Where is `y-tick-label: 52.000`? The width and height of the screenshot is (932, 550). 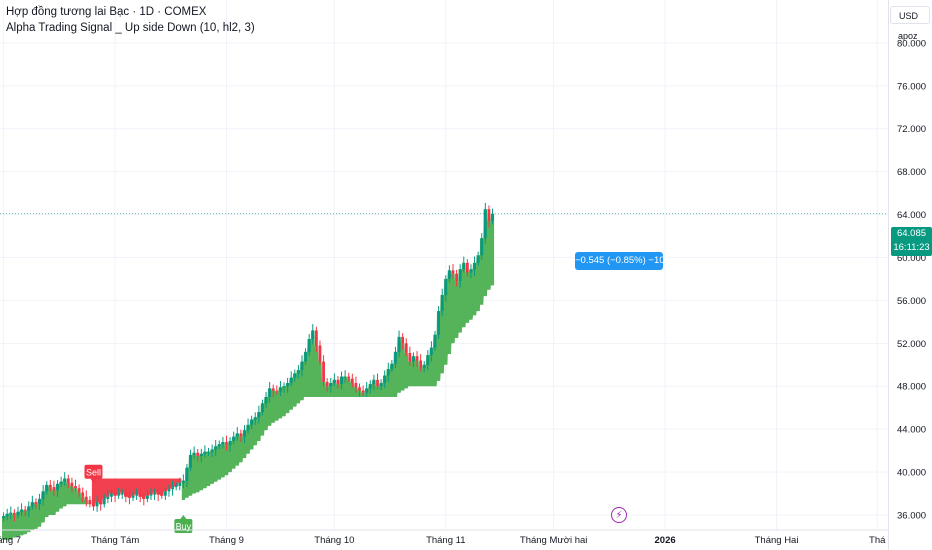
y-tick-label: 52.000 is located at coordinates (911, 344).